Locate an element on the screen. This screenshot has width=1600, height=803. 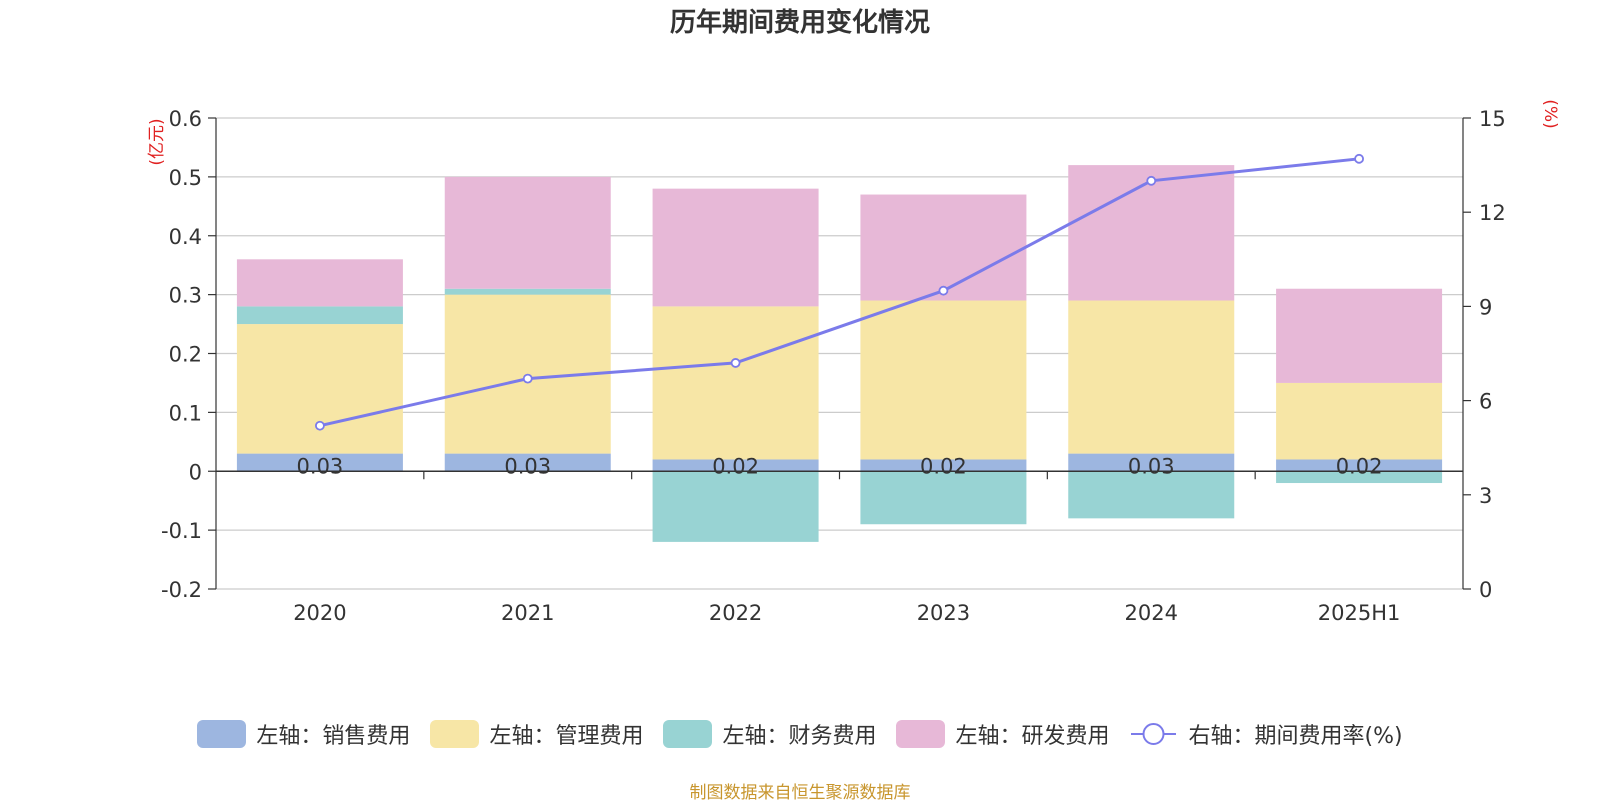
legend-item-sales: 左轴：销售费用 is located at coordinates (303, 734).